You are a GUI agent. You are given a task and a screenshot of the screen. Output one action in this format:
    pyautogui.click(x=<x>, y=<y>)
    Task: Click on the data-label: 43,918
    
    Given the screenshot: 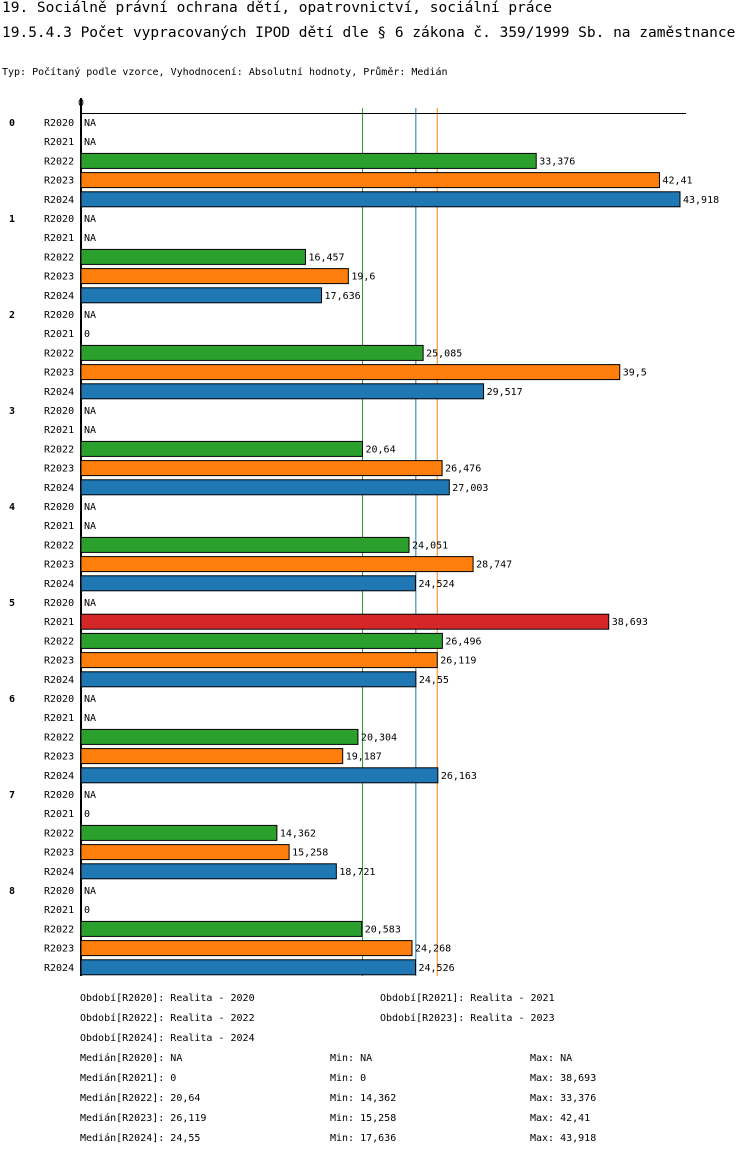 What is the action you would take?
    pyautogui.click(x=701, y=200)
    